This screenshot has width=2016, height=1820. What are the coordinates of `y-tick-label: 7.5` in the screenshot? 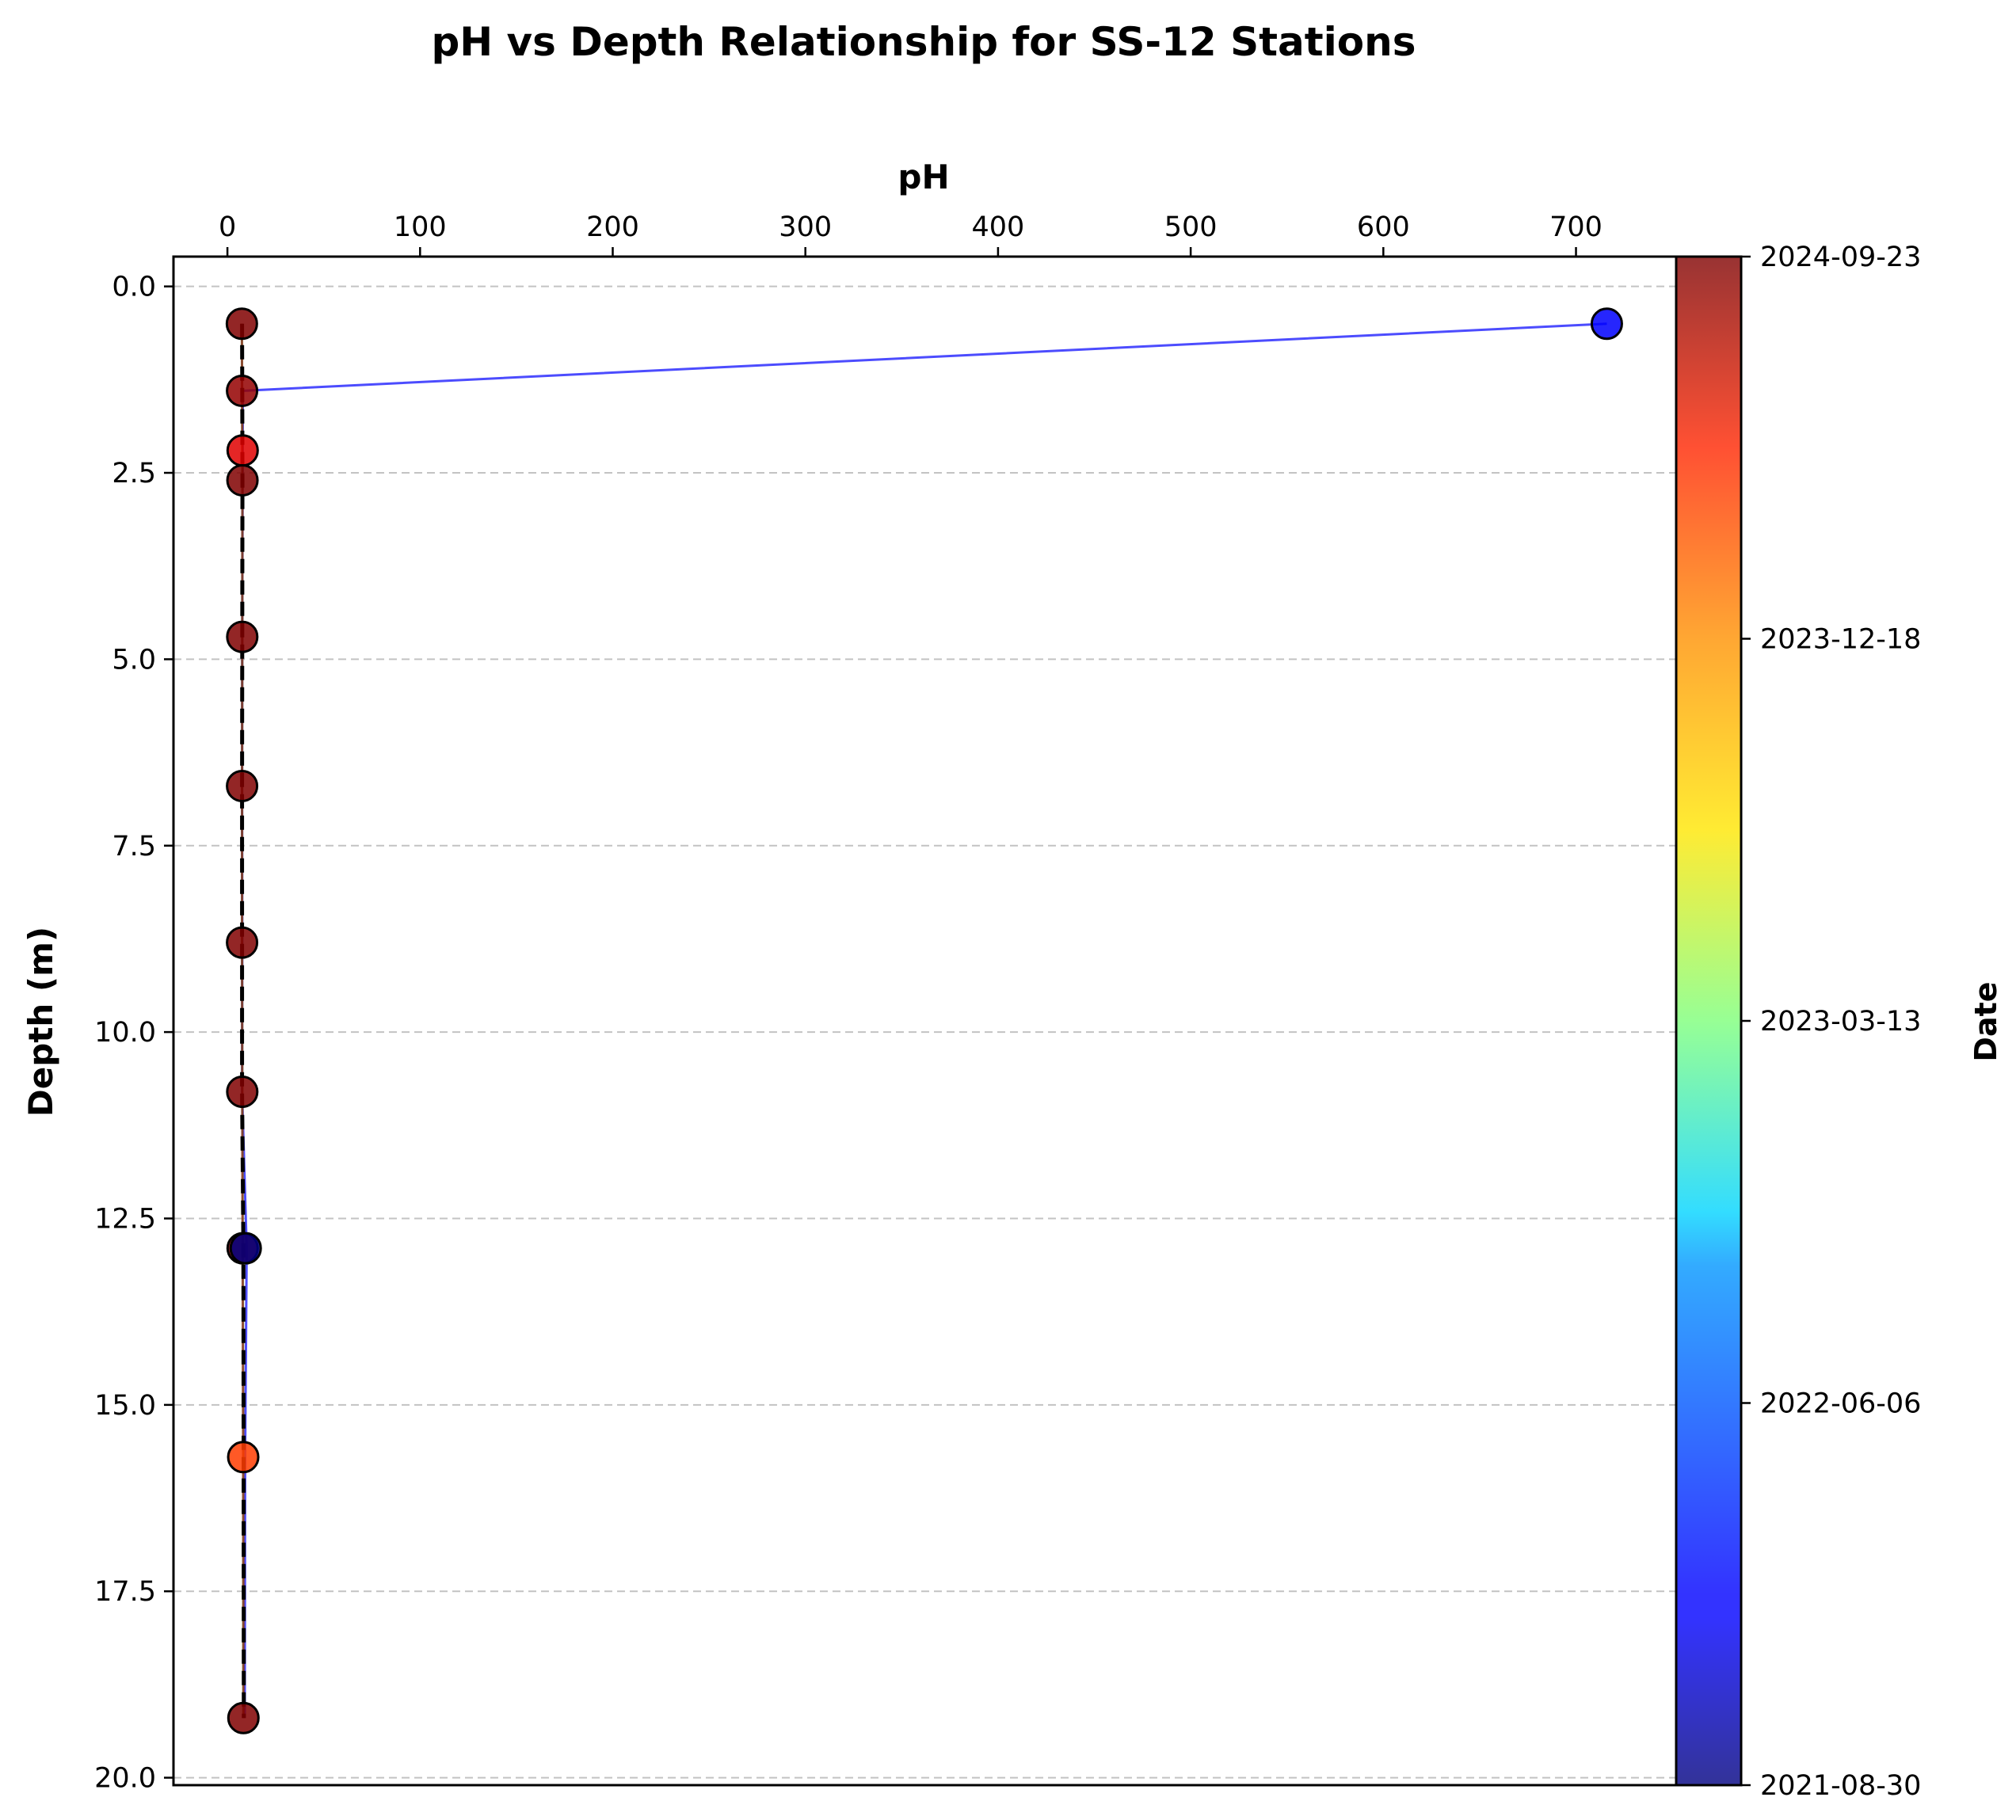 It's located at (134, 846).